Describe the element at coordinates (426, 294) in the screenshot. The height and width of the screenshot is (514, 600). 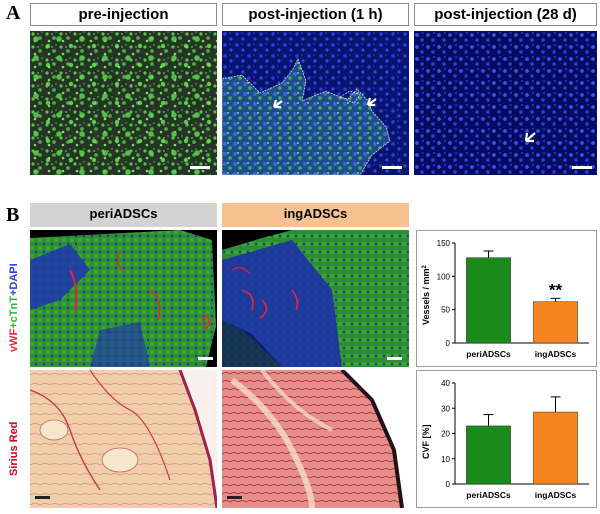
I see `y-axis-label: Vessels / mm2` at that location.